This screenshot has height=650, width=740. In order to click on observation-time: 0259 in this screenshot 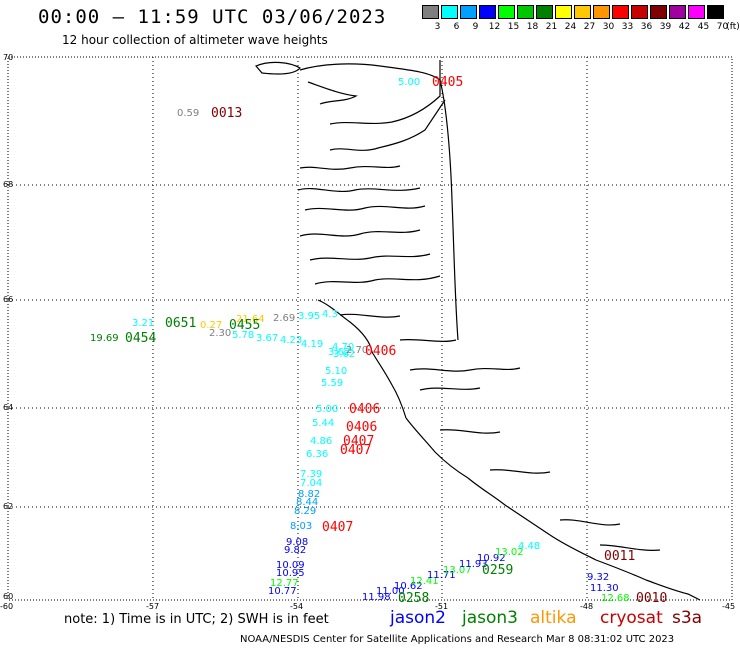, I will do `click(498, 570)`.